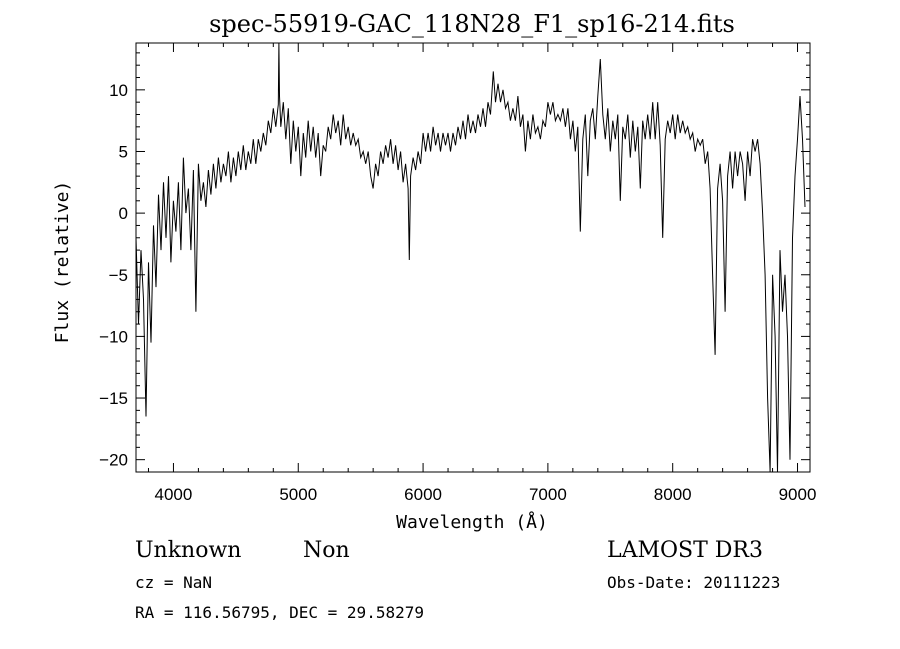 The width and height of the screenshot is (900, 649). What do you see at coordinates (472, 522) in the screenshot?
I see `x-axis-label: Wavelength (Å)` at bounding box center [472, 522].